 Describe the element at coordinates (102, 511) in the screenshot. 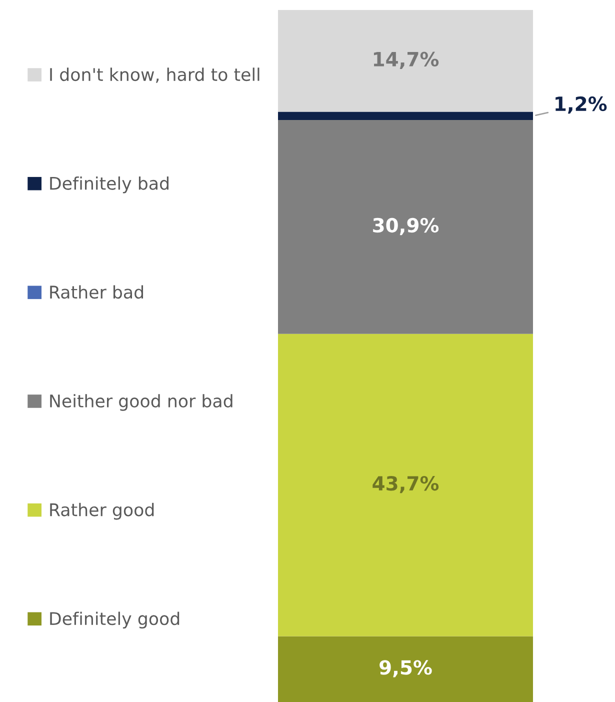

I see `legend-label: Rather good` at that location.